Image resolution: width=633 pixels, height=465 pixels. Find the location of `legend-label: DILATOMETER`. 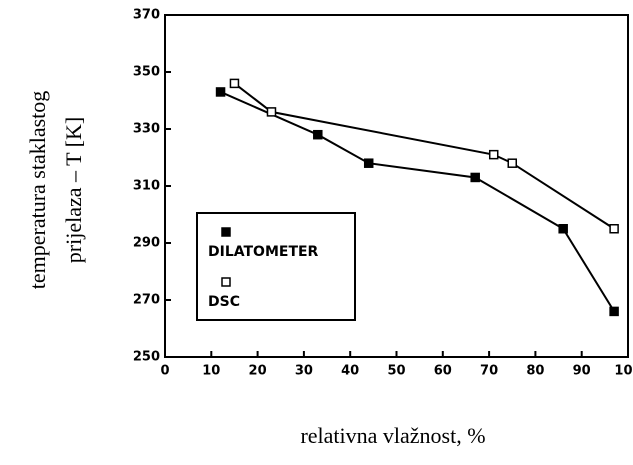

legend-label: DILATOMETER is located at coordinates (263, 252).